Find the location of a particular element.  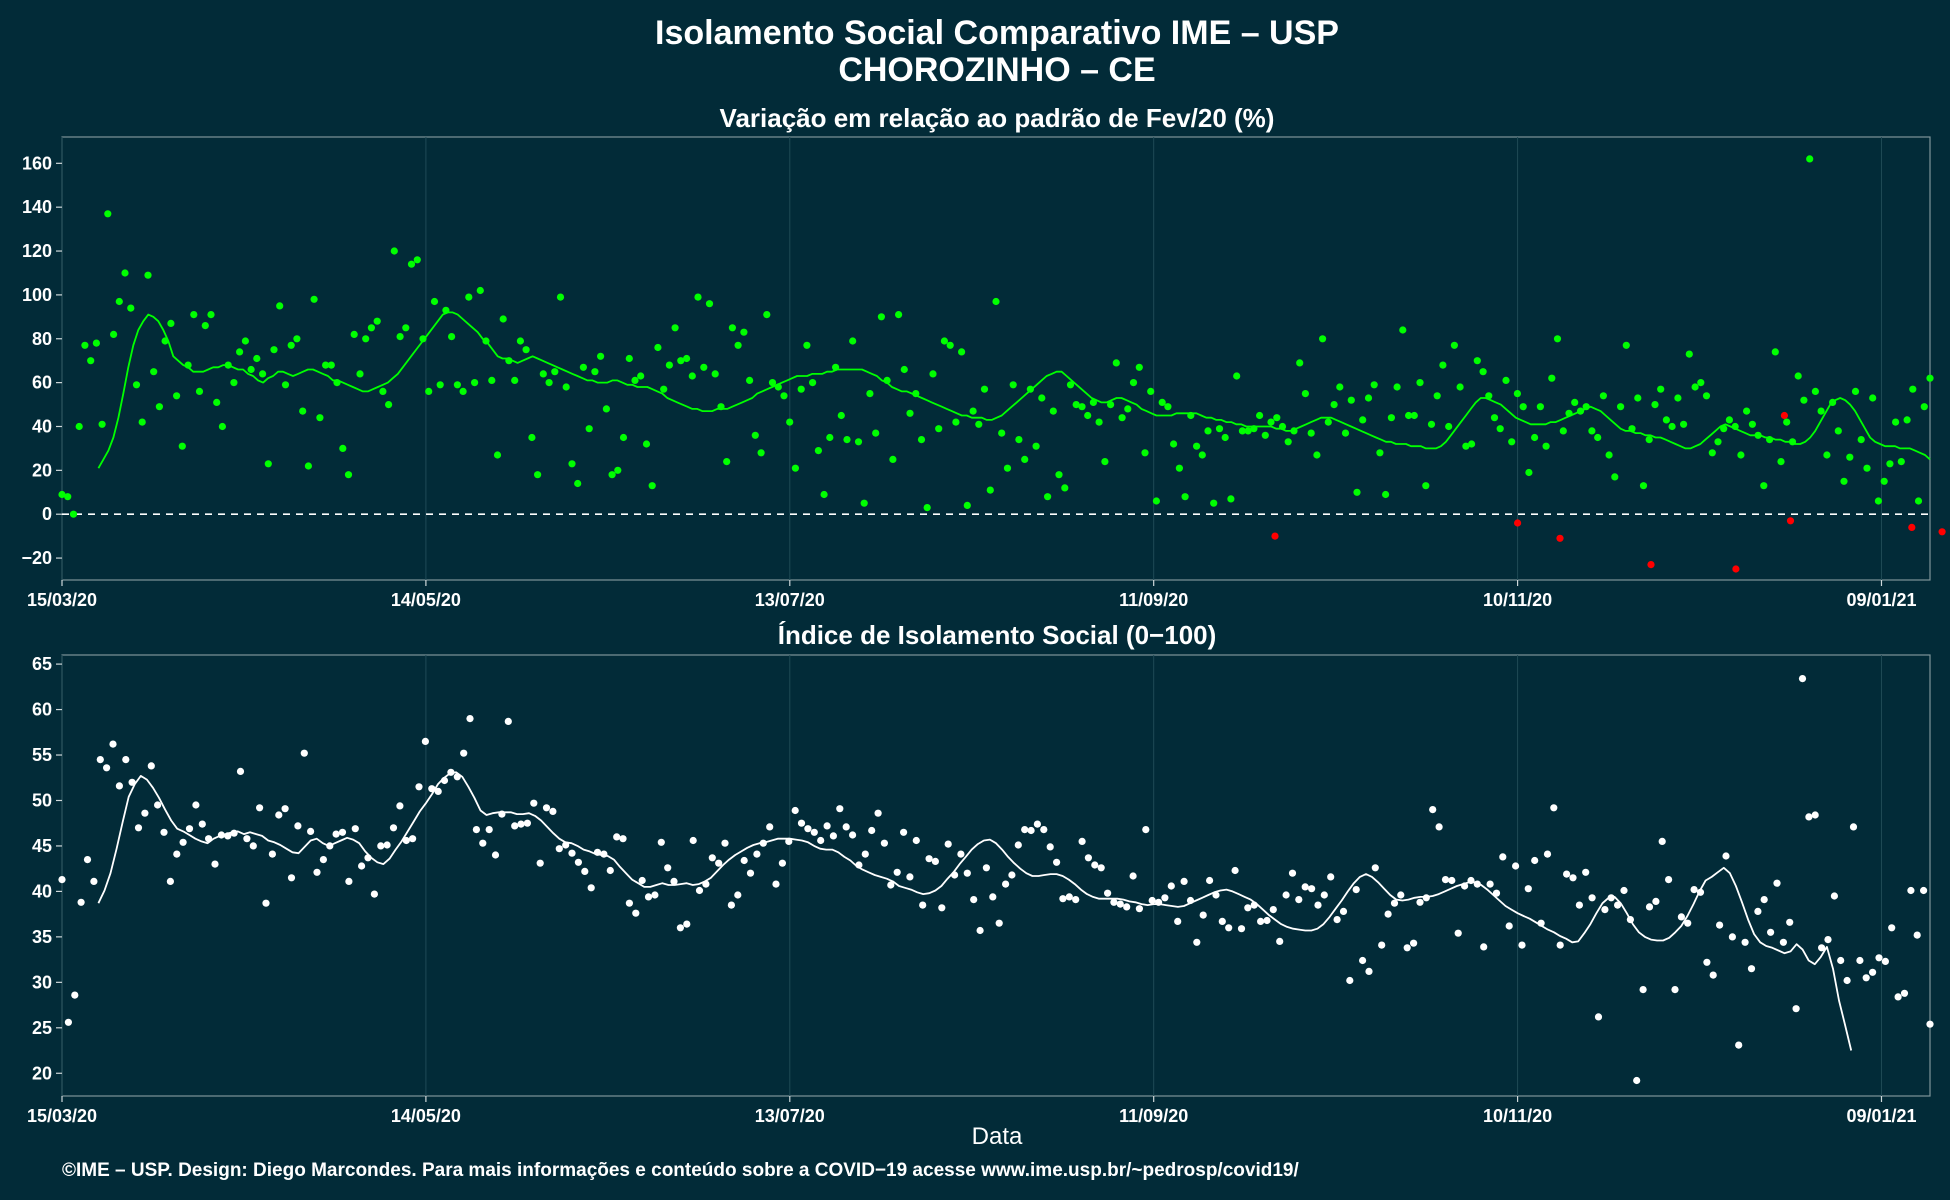

x-tick-label: 14/05/20 is located at coordinates (426, 1116).